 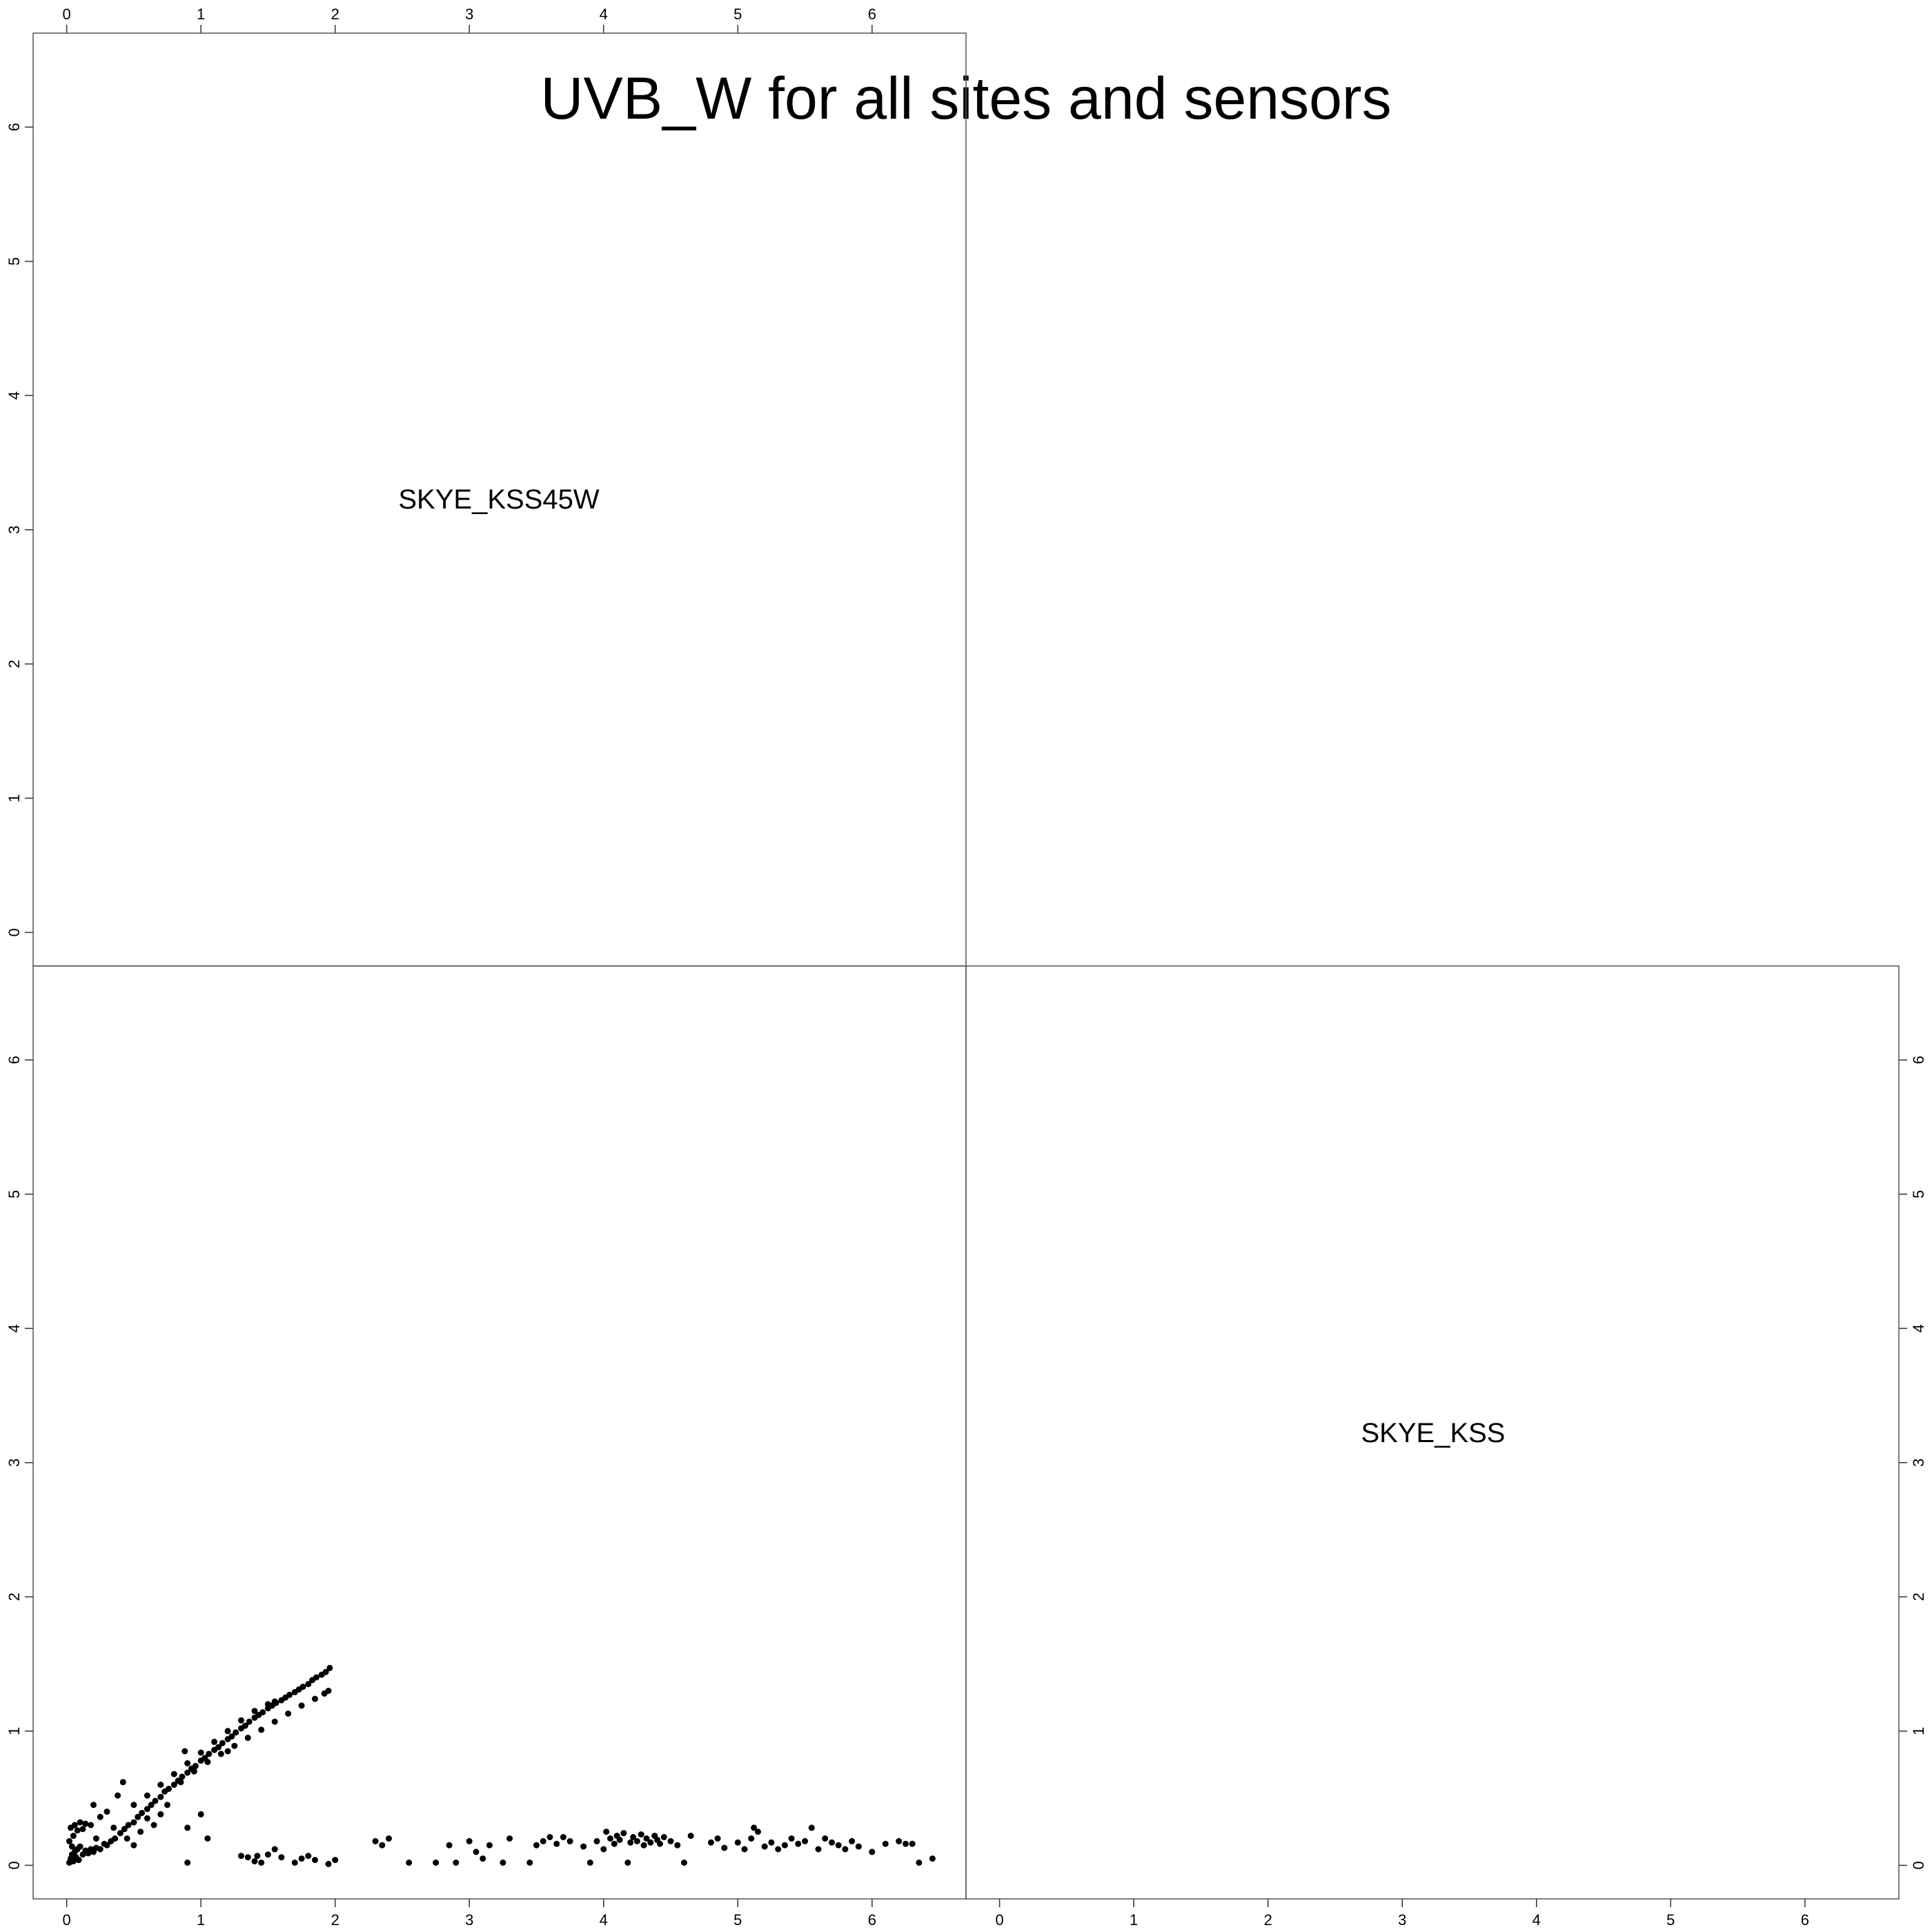 I want to click on axis-tick-label-right-3: 3, so click(x=1918, y=1463).